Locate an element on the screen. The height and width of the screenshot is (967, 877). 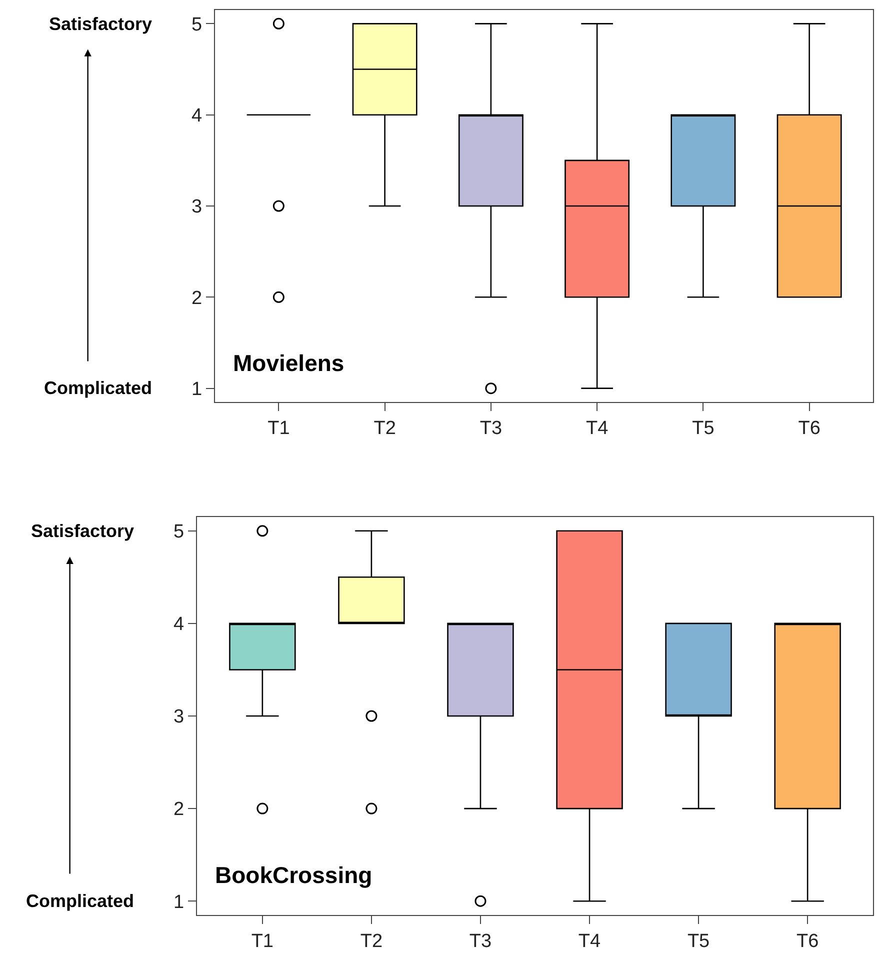
annotation: BookCrossing is located at coordinates (293, 875).